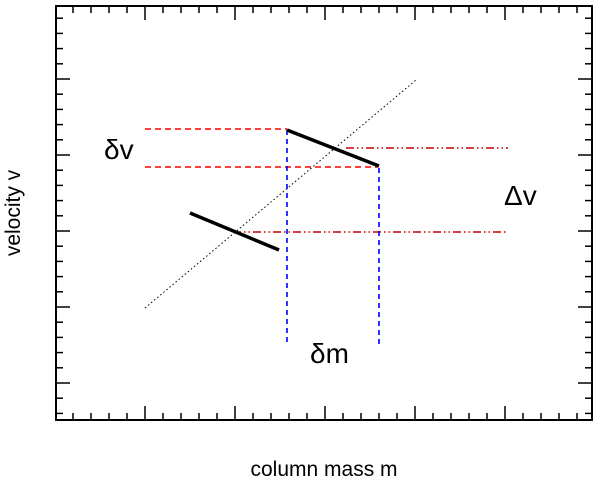 The height and width of the screenshot is (480, 600). I want to click on x-axis-label: column mass m, so click(323, 469).